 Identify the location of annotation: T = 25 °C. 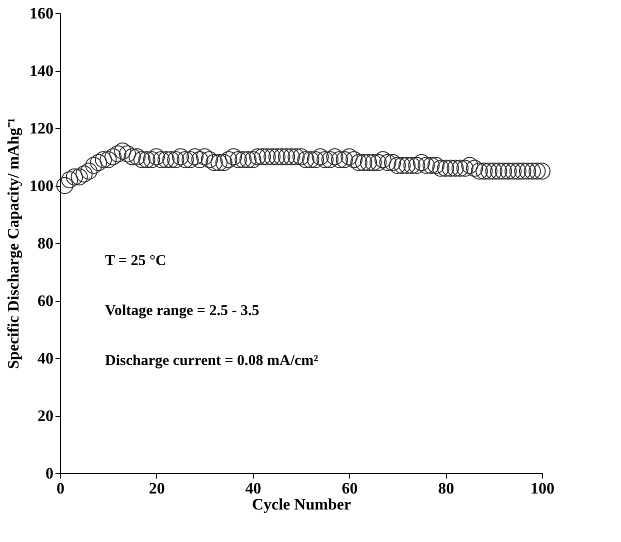
(135, 261).